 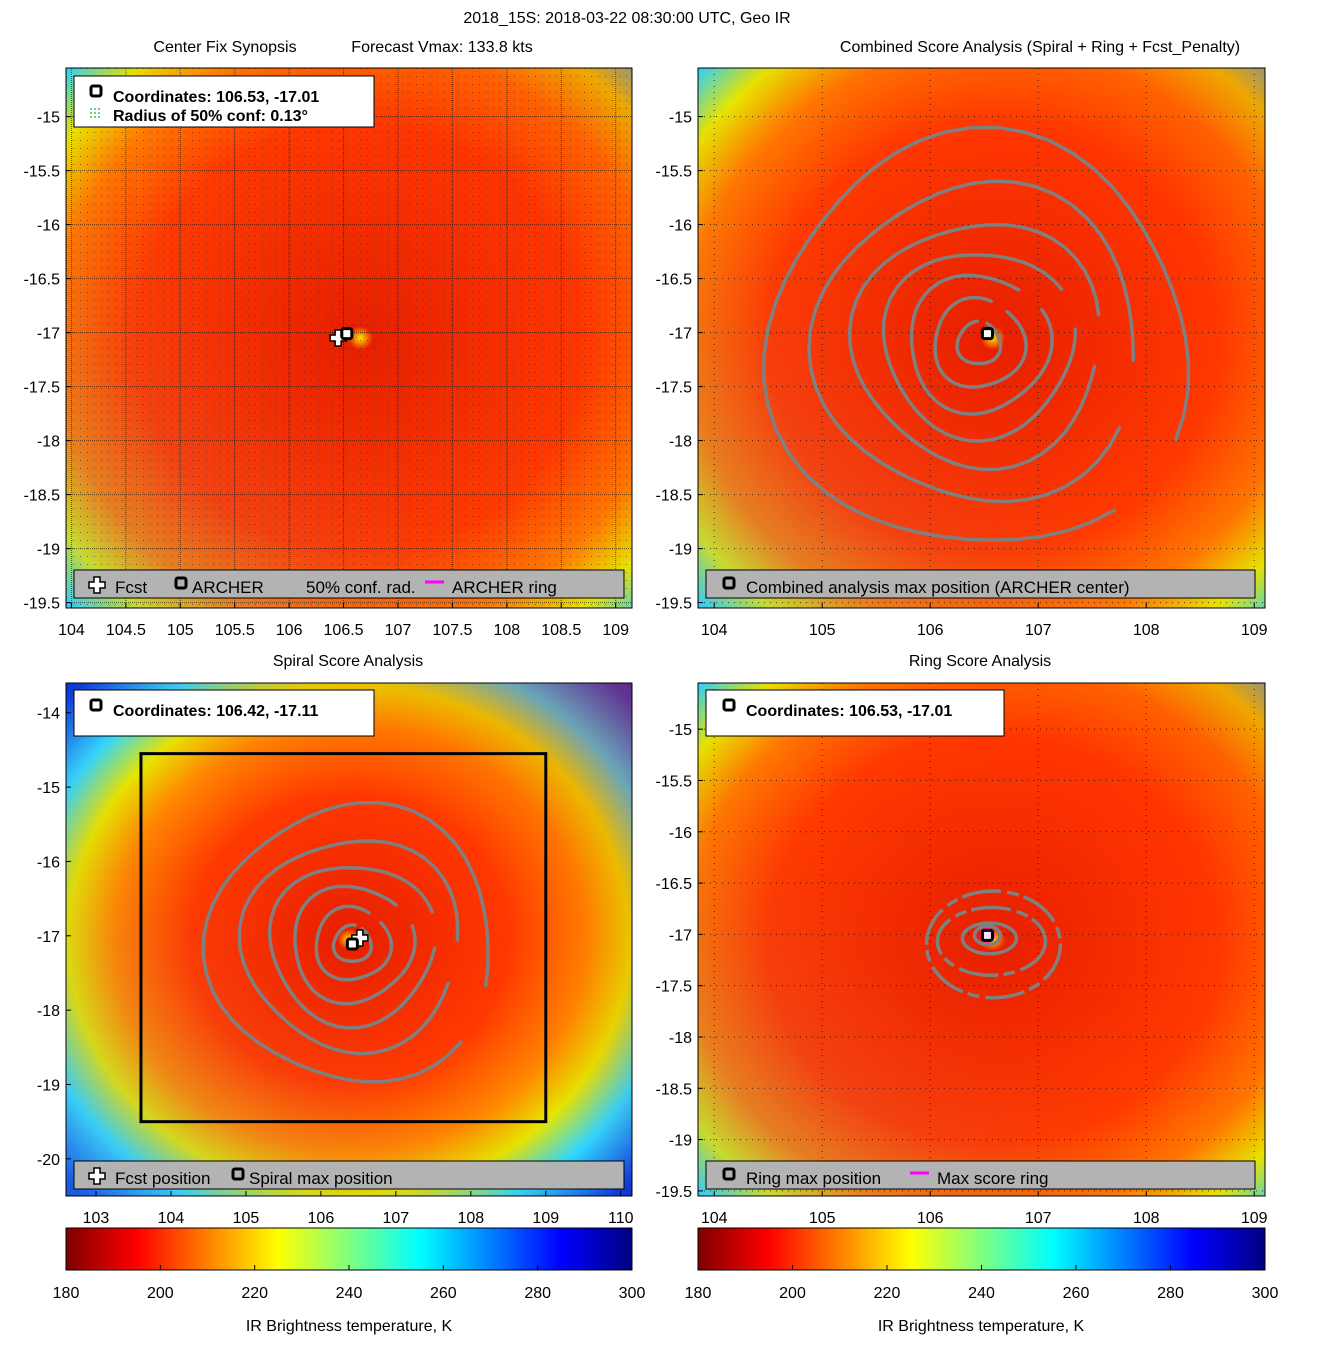 I want to click on spiral-x-tick-label: 104, so click(x=171, y=1218).